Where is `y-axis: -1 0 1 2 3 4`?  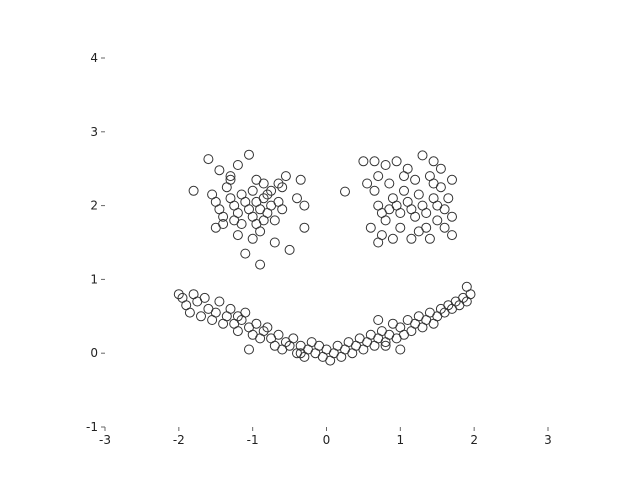
y-axis: -1 0 1 2 3 4 is located at coordinates (95, 242).